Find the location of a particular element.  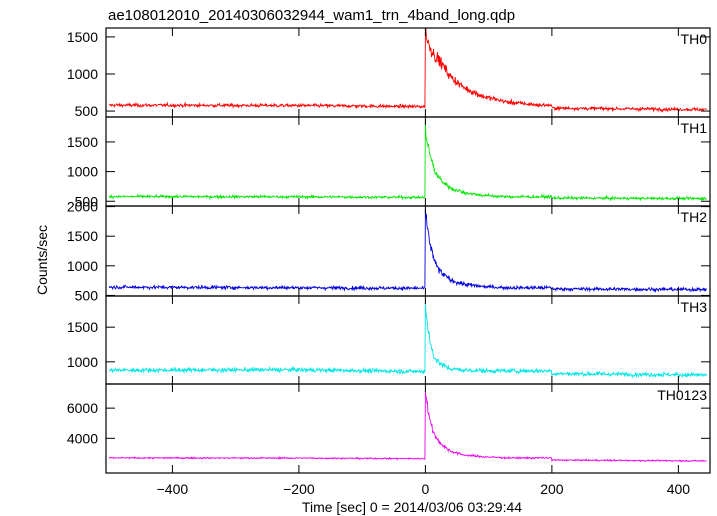

x-axis: −400 −200 0 200 400 is located at coordinates (424, 489).